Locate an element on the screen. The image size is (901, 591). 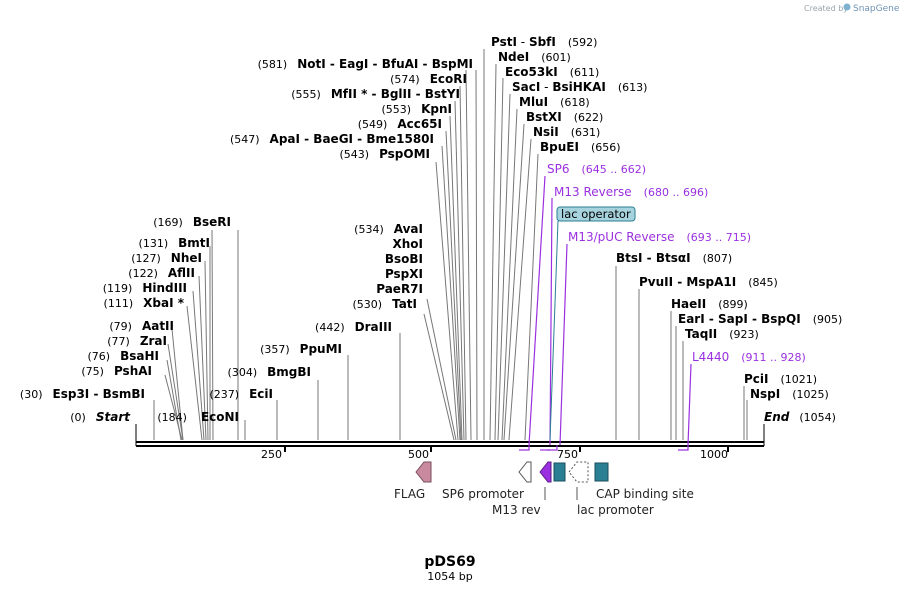
enzyme-label: PvuII - MspA1I (845) is located at coordinates (708, 282).